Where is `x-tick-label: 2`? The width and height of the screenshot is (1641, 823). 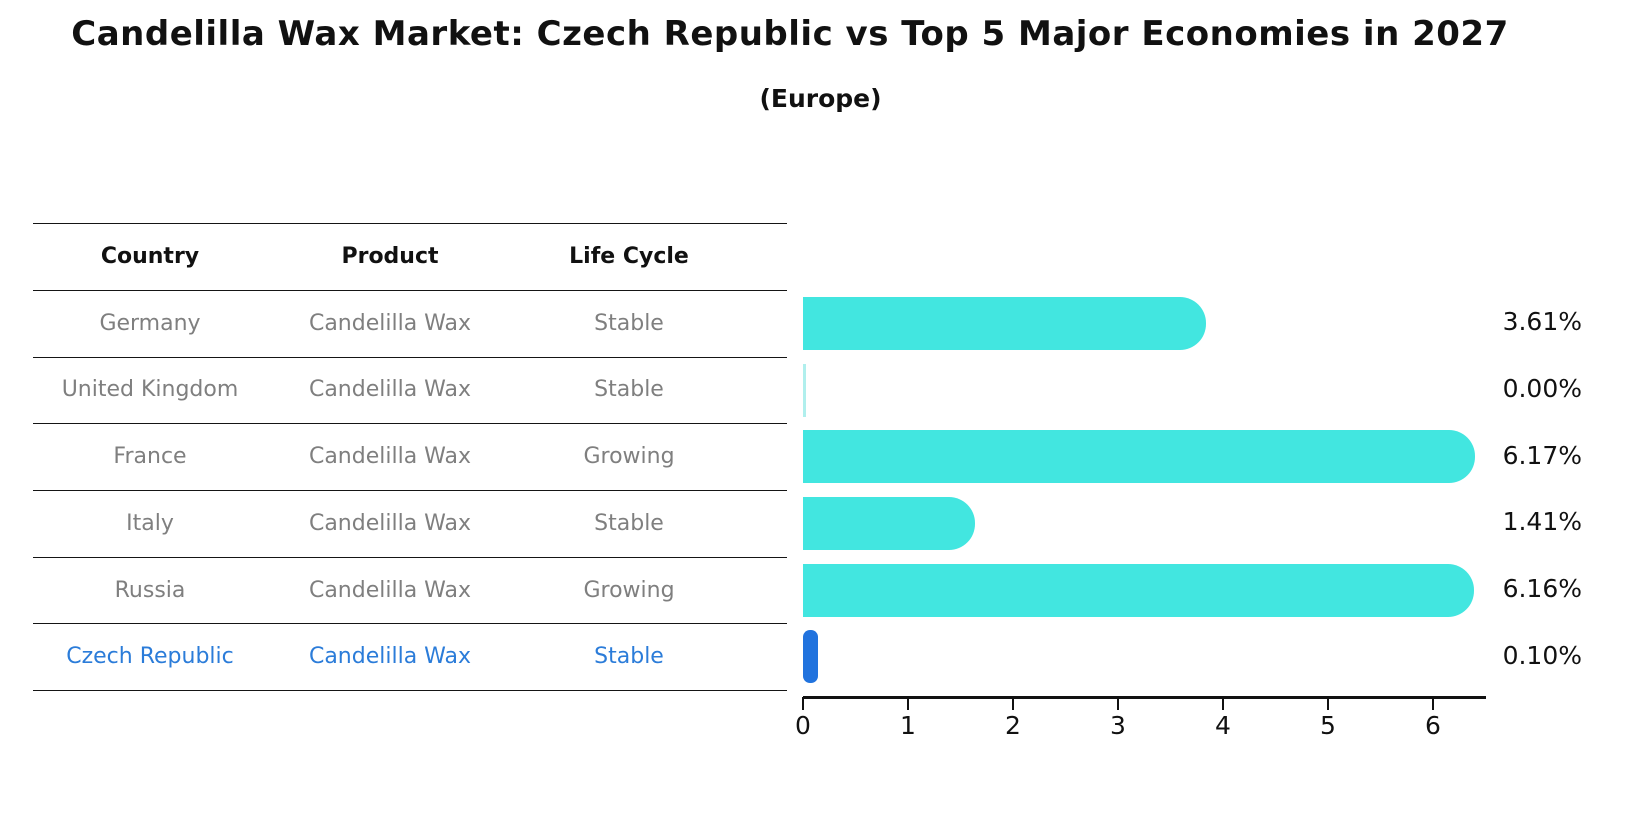 x-tick-label: 2 is located at coordinates (1013, 725).